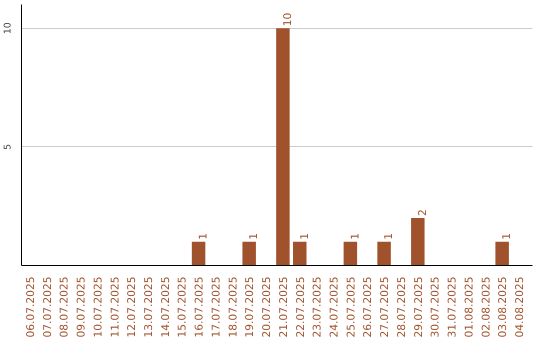 The height and width of the screenshot is (340, 540). I want to click on x-tick-label: 03.08.2025, so click(503, 307).